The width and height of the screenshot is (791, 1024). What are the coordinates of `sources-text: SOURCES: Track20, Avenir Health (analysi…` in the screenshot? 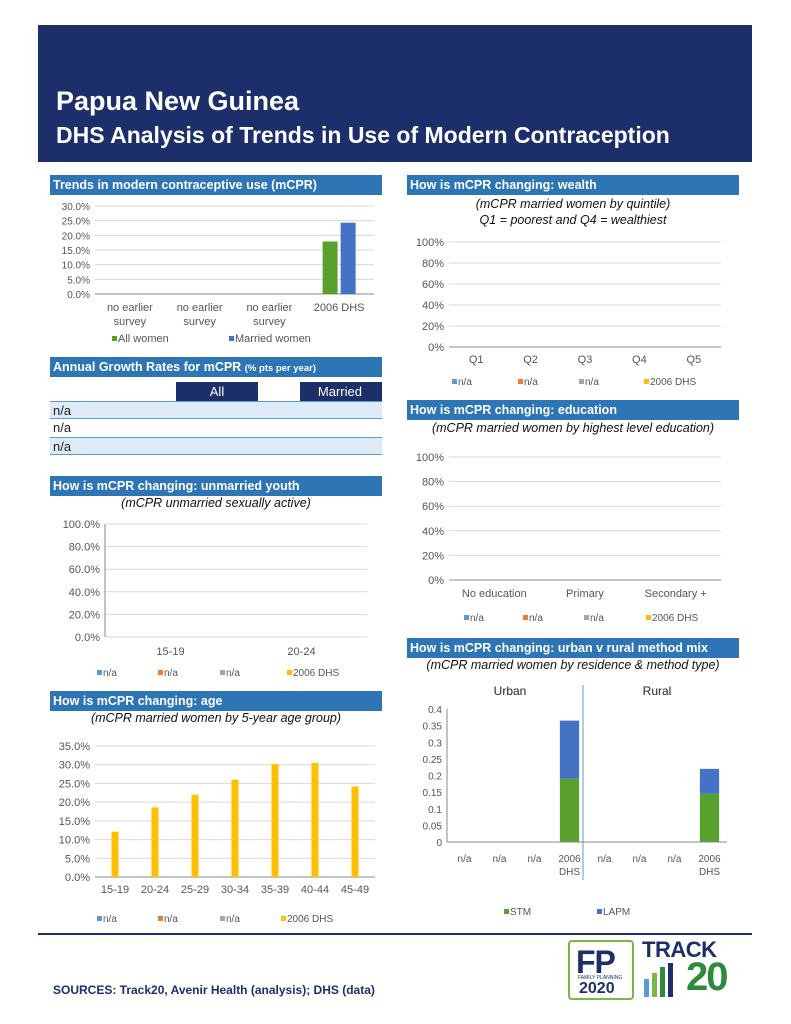 It's located at (214, 990).